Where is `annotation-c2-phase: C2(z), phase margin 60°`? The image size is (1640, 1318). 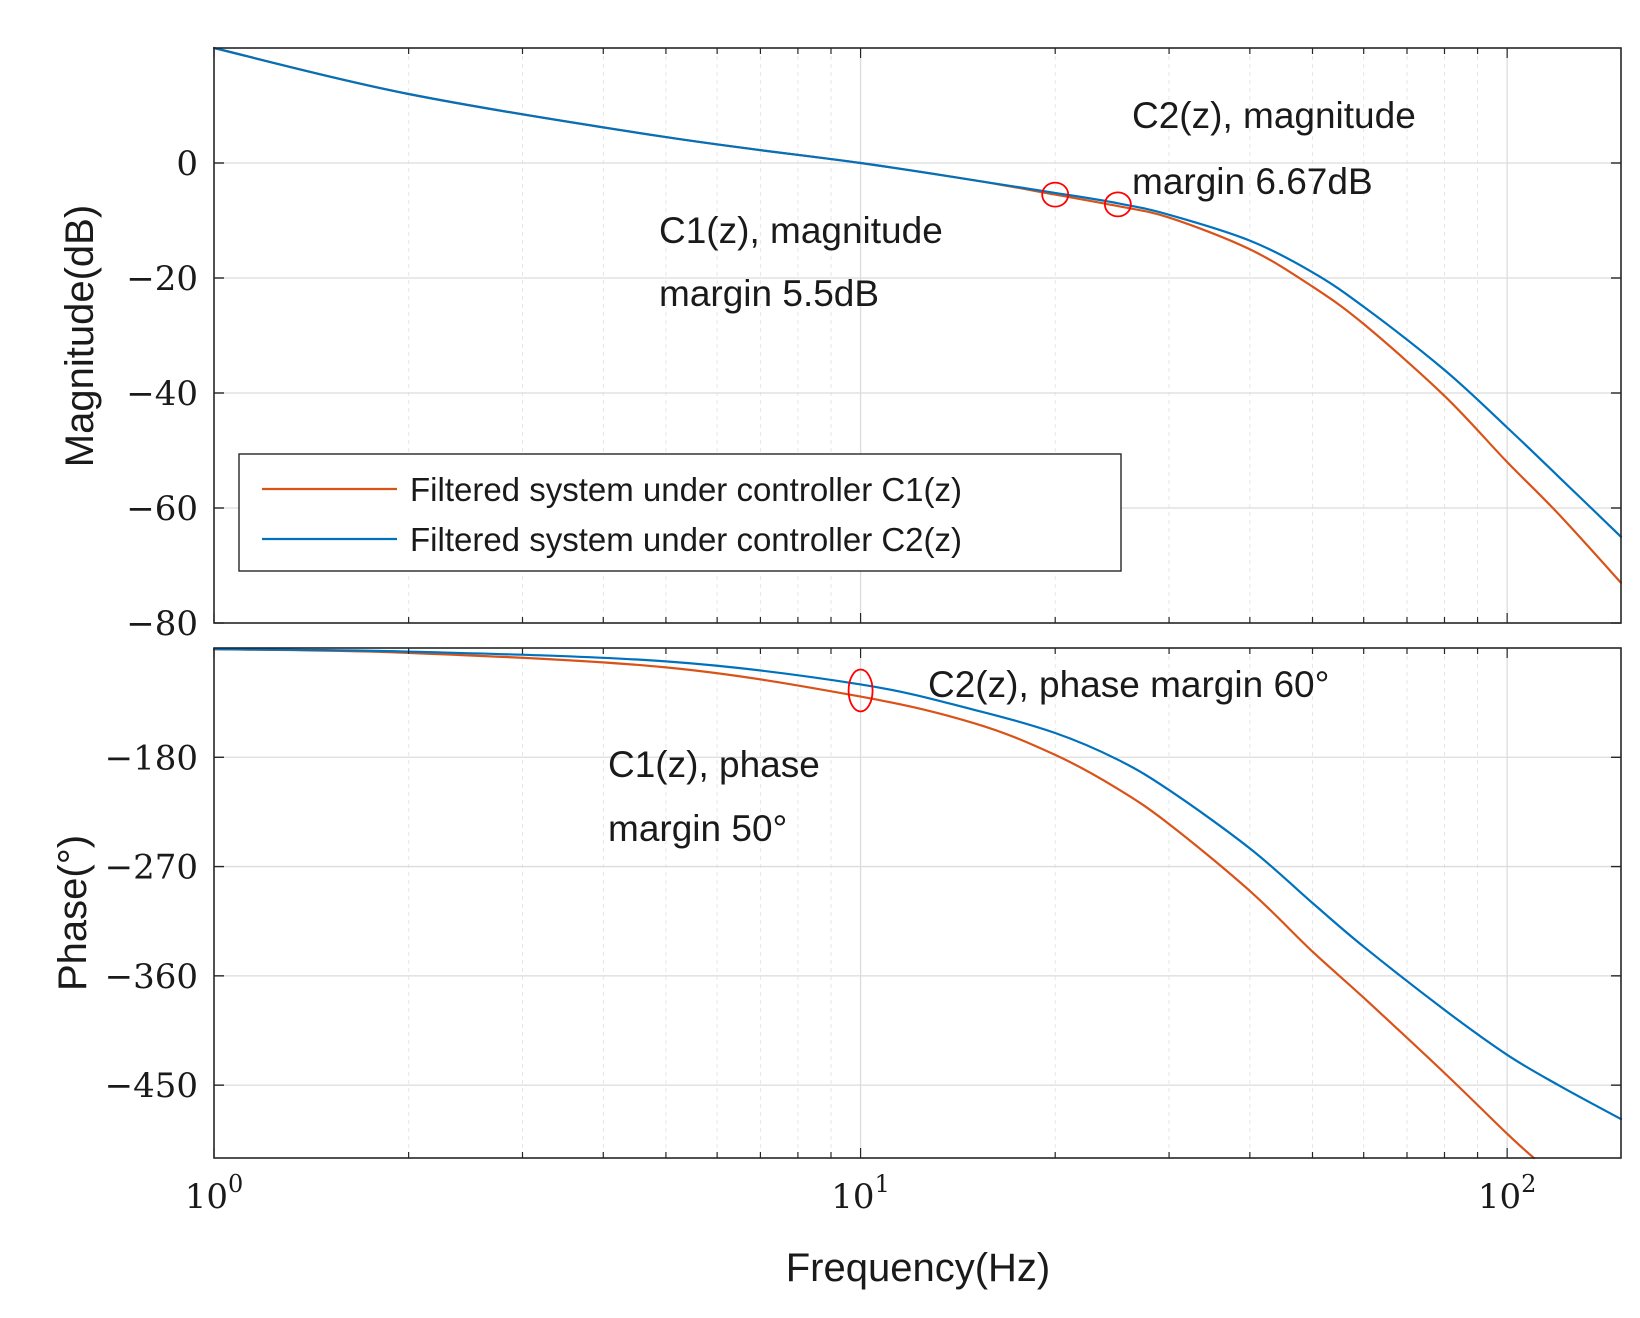
annotation-c2-phase: C2(z), phase margin 60° is located at coordinates (1128, 684).